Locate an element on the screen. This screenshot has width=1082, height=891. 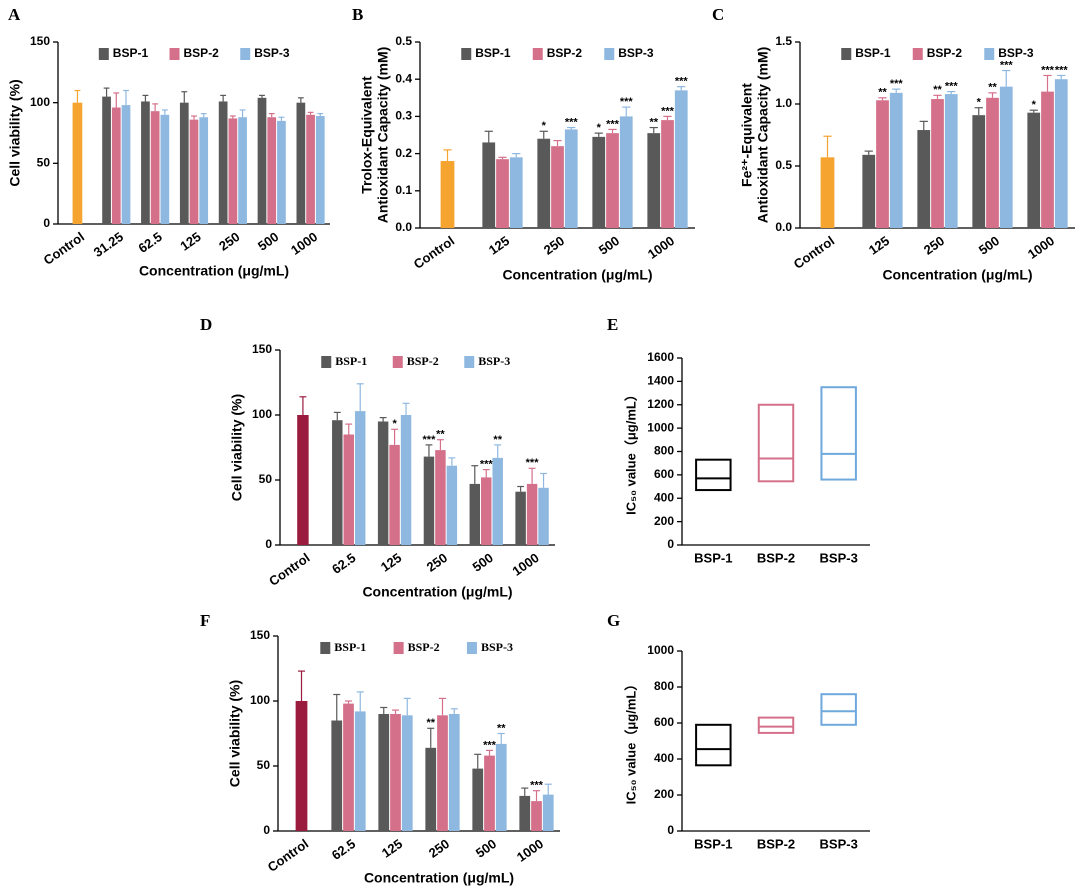
y-axis-label: Antioxidant Capacity (mM) is located at coordinates (763, 135).